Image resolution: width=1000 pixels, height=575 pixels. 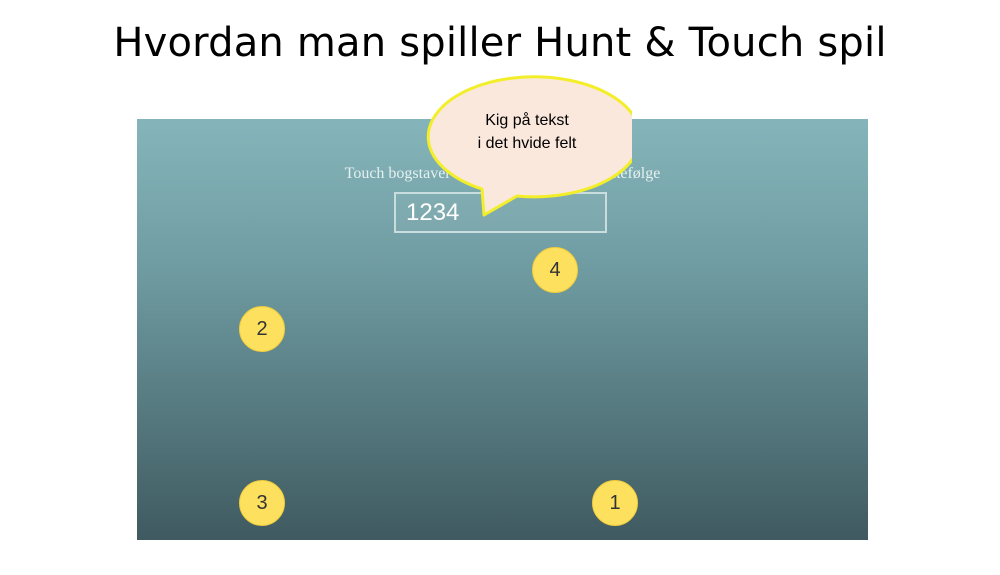 I want to click on speech-bubble-shape, so click(x=529, y=146).